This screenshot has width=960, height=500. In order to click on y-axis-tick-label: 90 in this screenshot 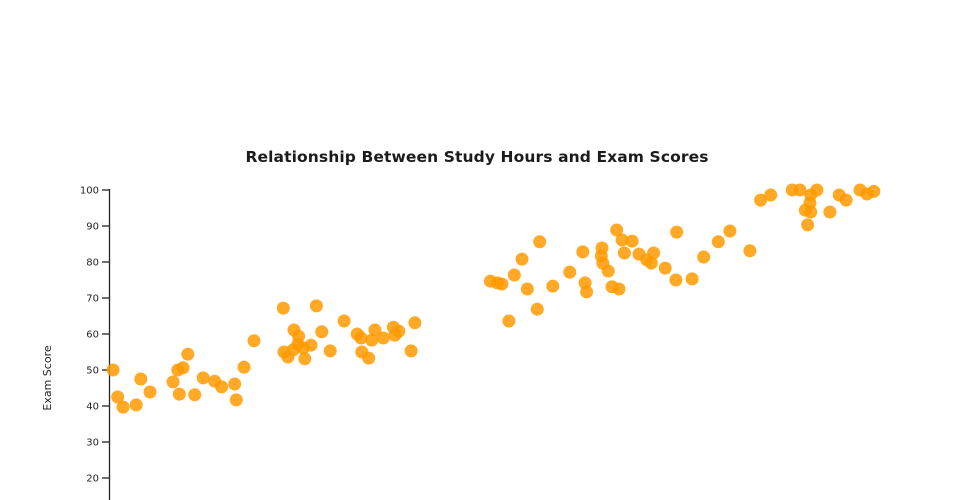, I will do `click(92, 227)`.